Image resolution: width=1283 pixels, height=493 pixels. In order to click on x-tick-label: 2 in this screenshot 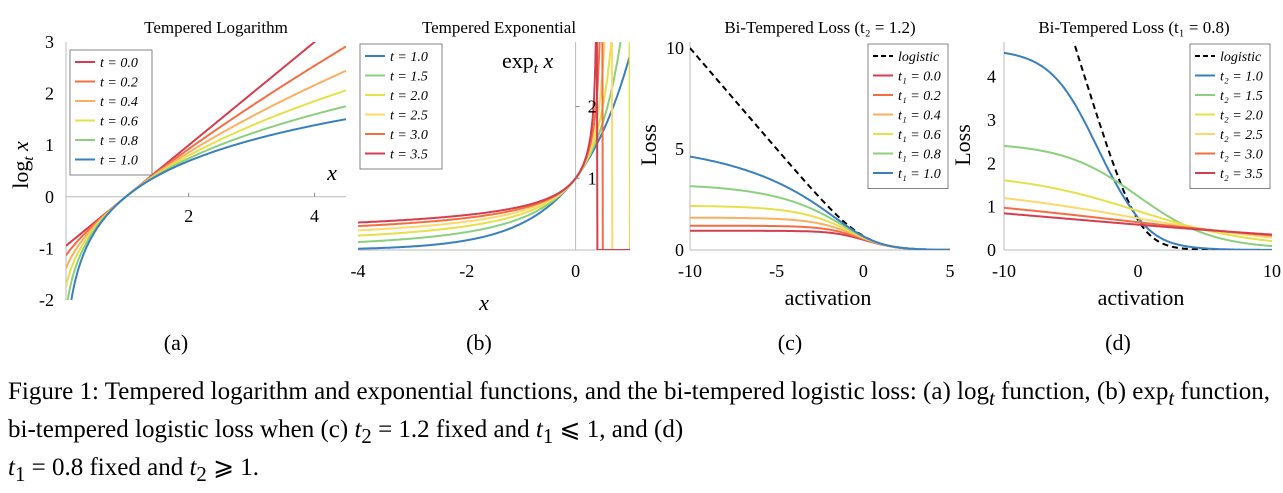, I will do `click(188, 216)`.